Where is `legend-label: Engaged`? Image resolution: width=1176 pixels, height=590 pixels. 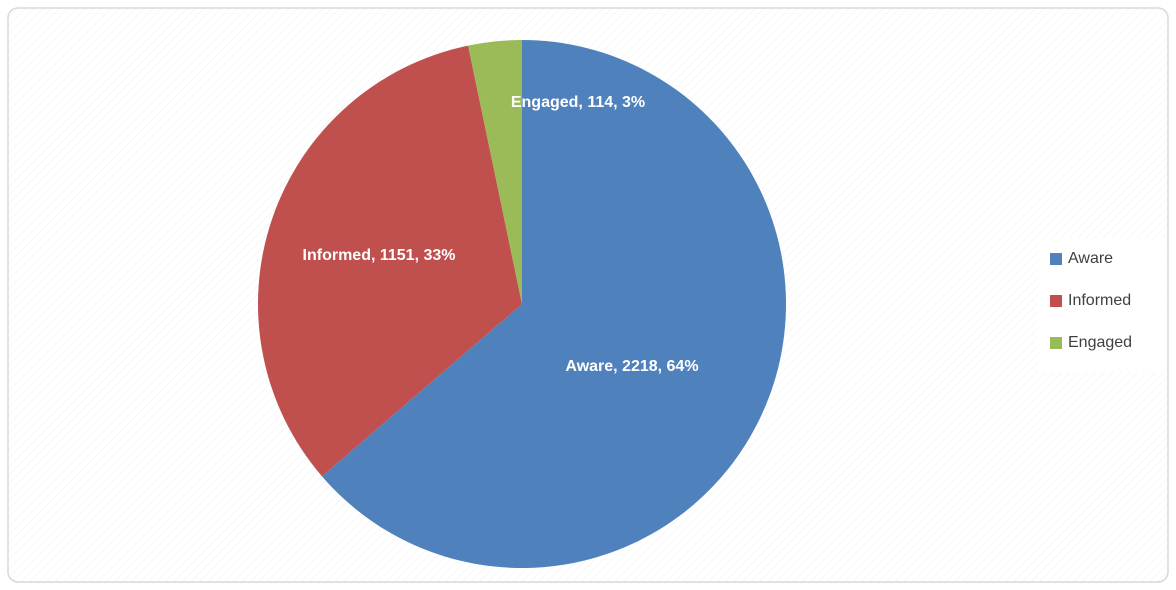 legend-label: Engaged is located at coordinates (1100, 342).